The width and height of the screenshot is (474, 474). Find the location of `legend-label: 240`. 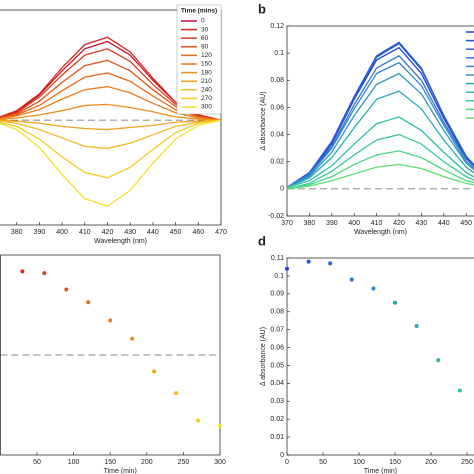

legend-label: 240 is located at coordinates (206, 90).